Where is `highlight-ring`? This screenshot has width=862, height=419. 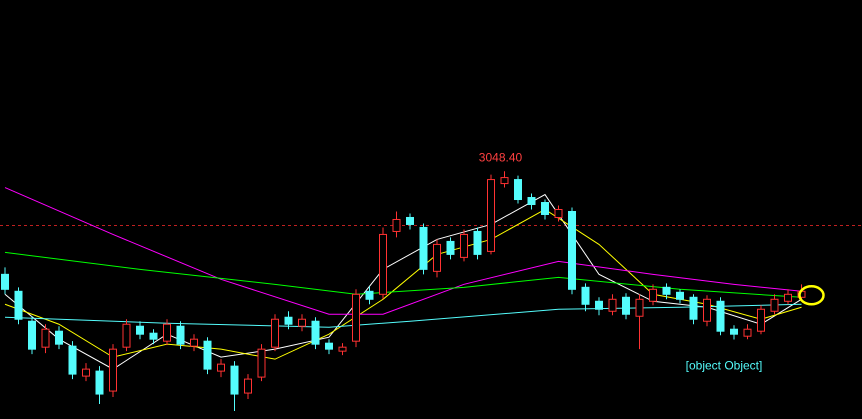 highlight-ring is located at coordinates (811, 295).